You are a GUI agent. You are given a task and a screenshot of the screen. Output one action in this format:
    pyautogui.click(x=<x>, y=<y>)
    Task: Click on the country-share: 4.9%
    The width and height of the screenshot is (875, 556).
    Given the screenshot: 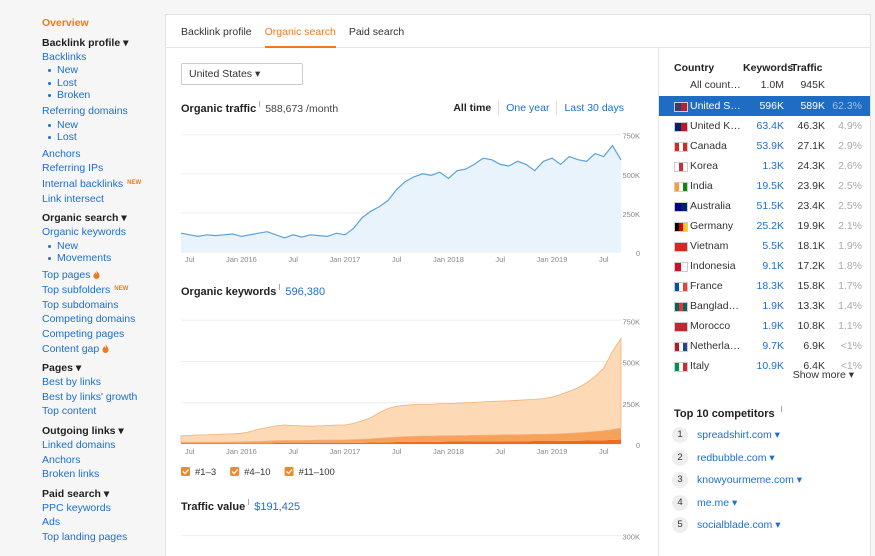 What is the action you would take?
    pyautogui.click(x=850, y=126)
    